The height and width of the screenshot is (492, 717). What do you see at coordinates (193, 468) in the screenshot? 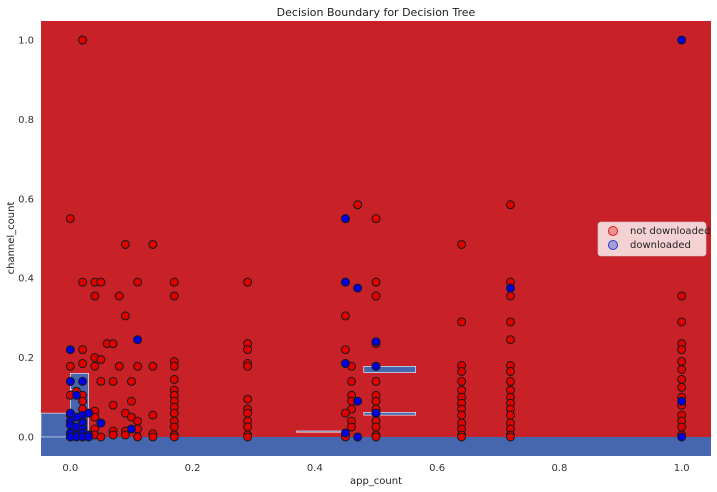
I see `x-tick-label-1: 0.2` at bounding box center [193, 468].